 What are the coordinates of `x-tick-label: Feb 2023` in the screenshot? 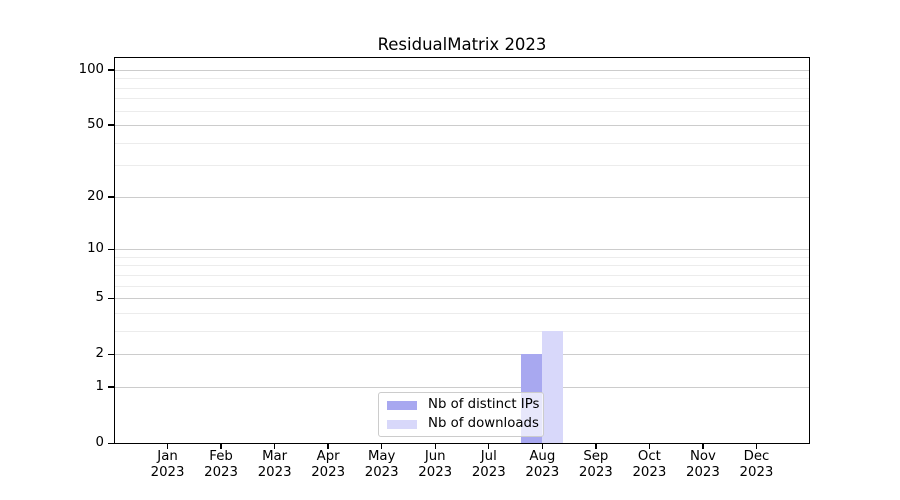 It's located at (221, 464).